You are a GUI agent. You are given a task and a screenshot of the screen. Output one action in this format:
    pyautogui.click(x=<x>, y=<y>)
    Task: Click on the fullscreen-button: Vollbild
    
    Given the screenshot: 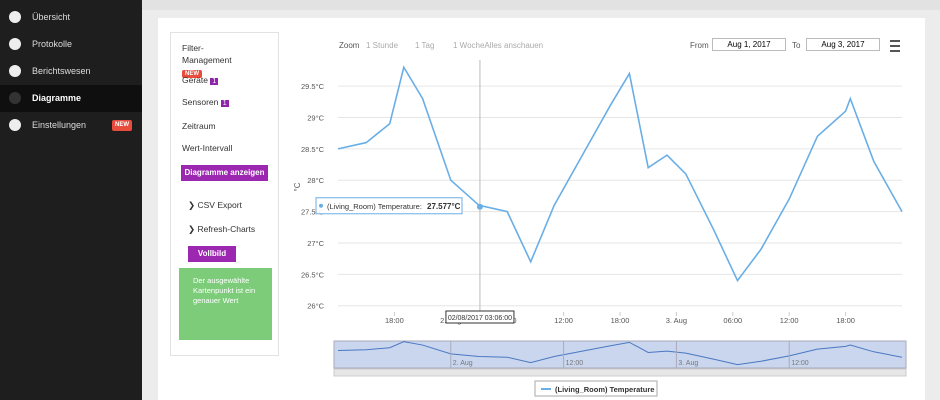 What is the action you would take?
    pyautogui.click(x=212, y=254)
    